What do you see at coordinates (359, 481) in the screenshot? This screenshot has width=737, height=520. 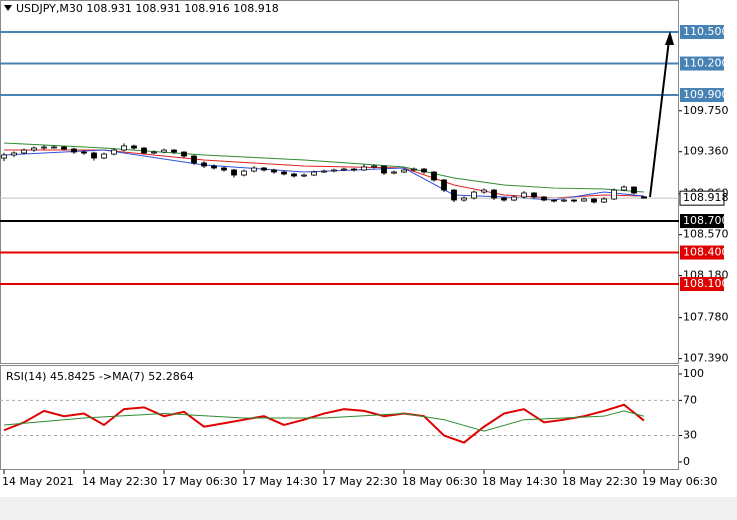 I see `x-tick-label: 17 May 22:30` at bounding box center [359, 481].